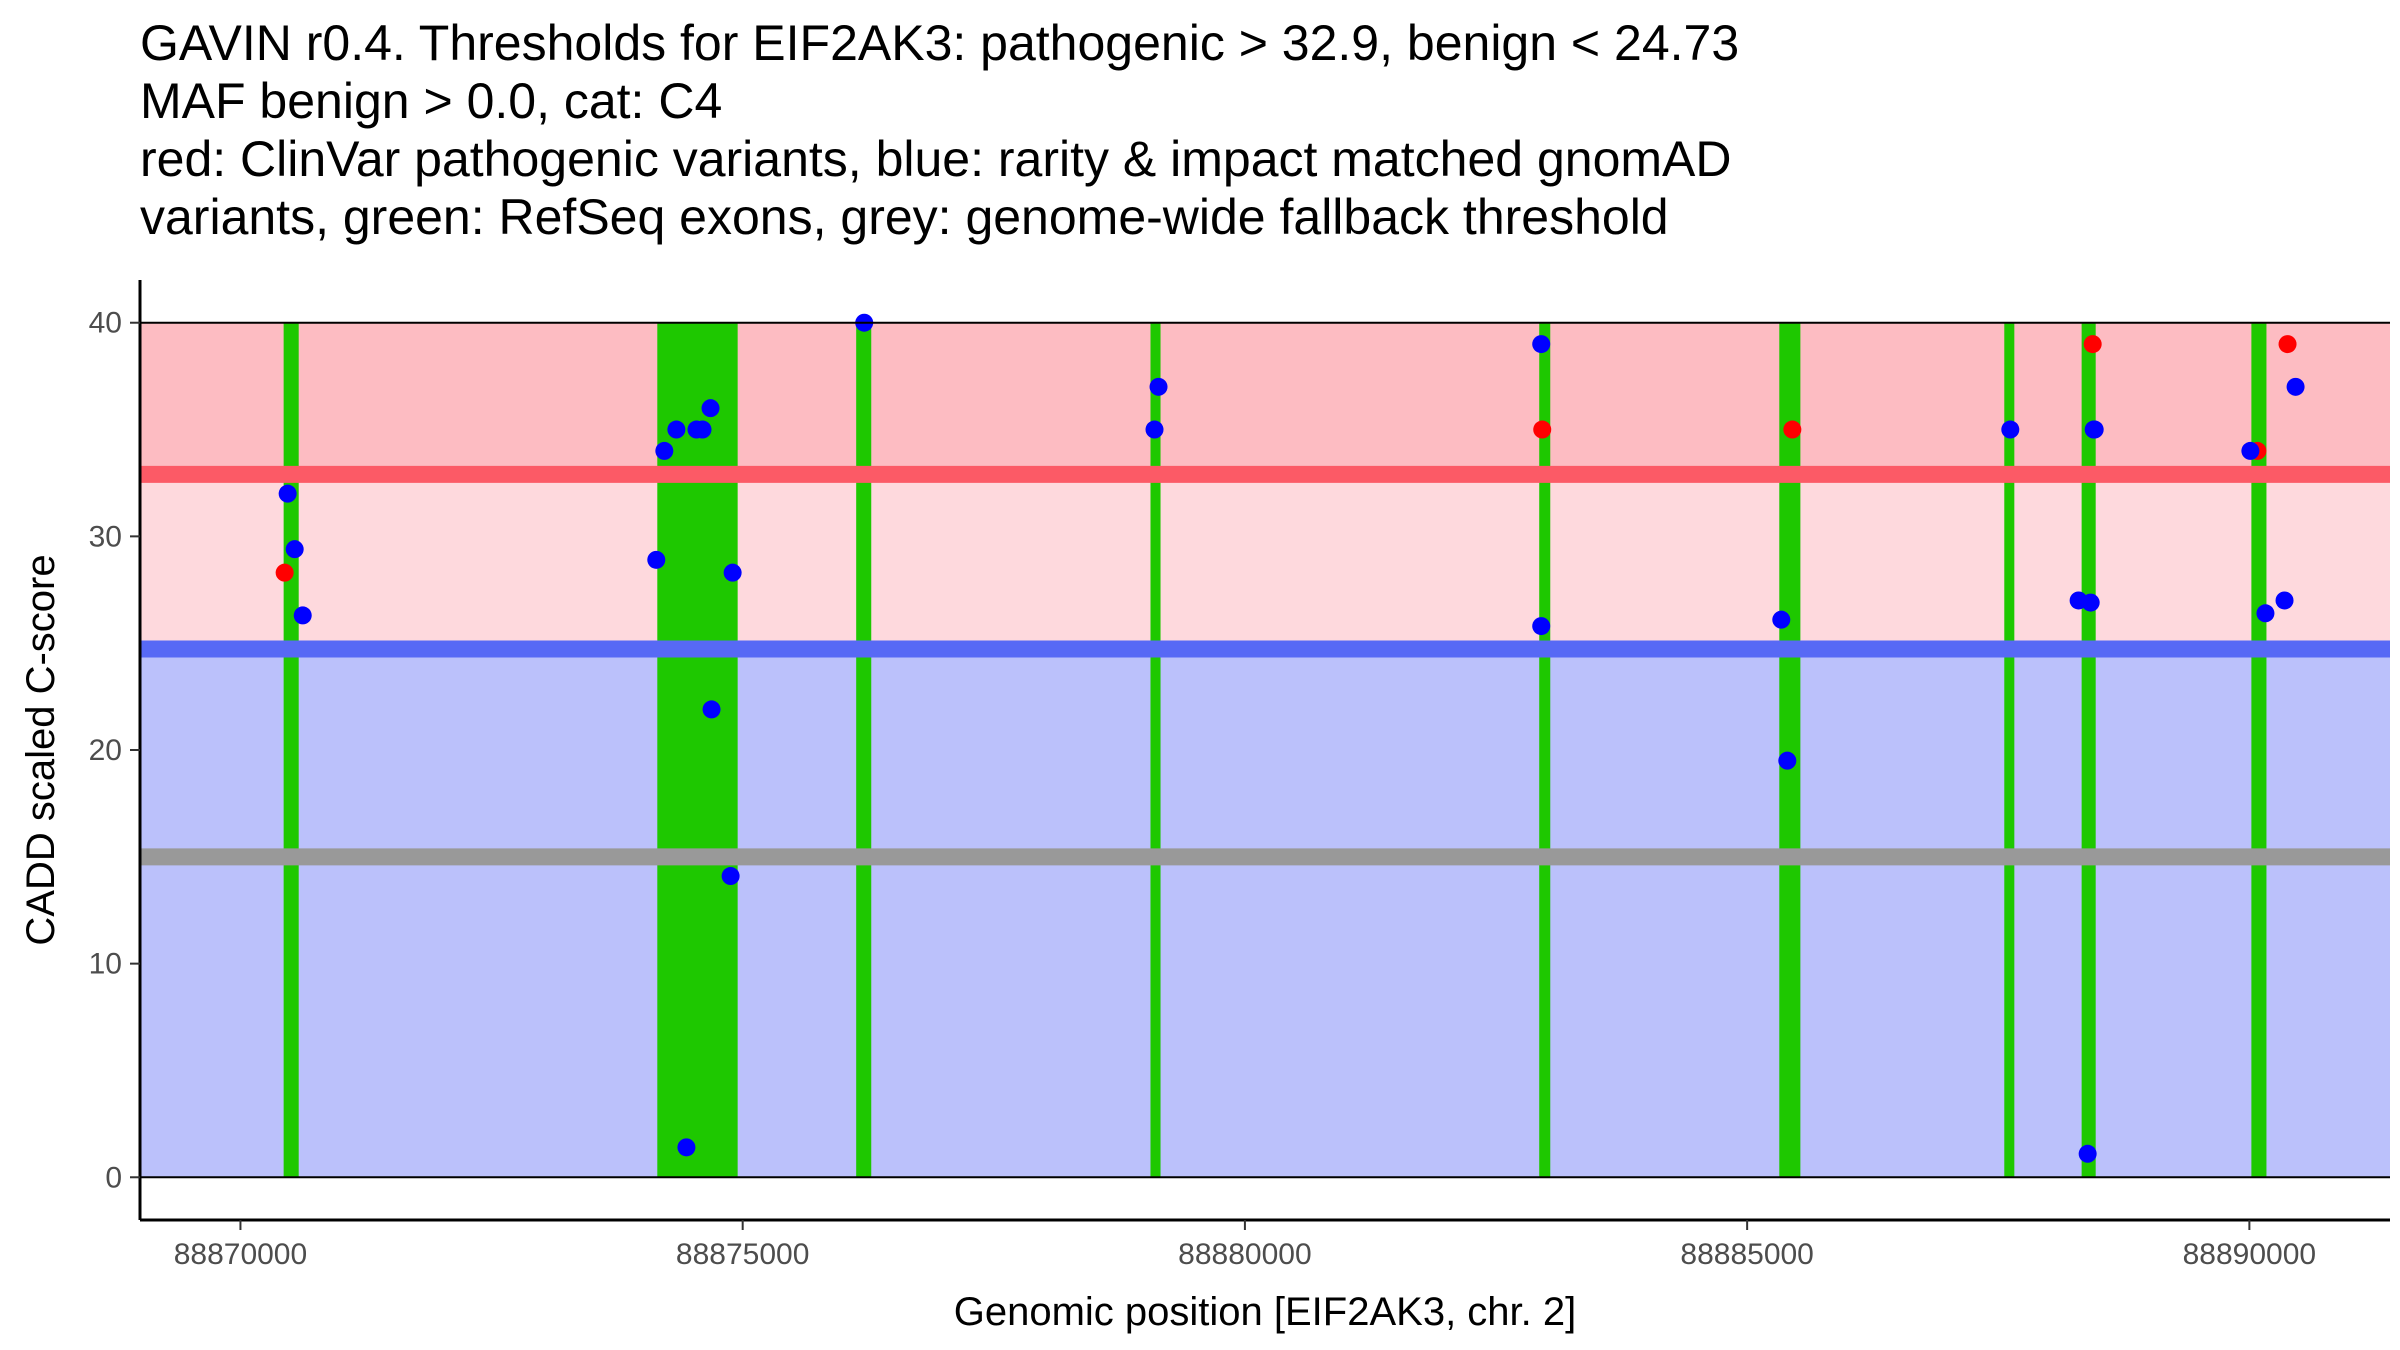 The image size is (2400, 1350). Describe the element at coordinates (1265, 398) in the screenshot. I see `band-pathogenic-region` at that location.